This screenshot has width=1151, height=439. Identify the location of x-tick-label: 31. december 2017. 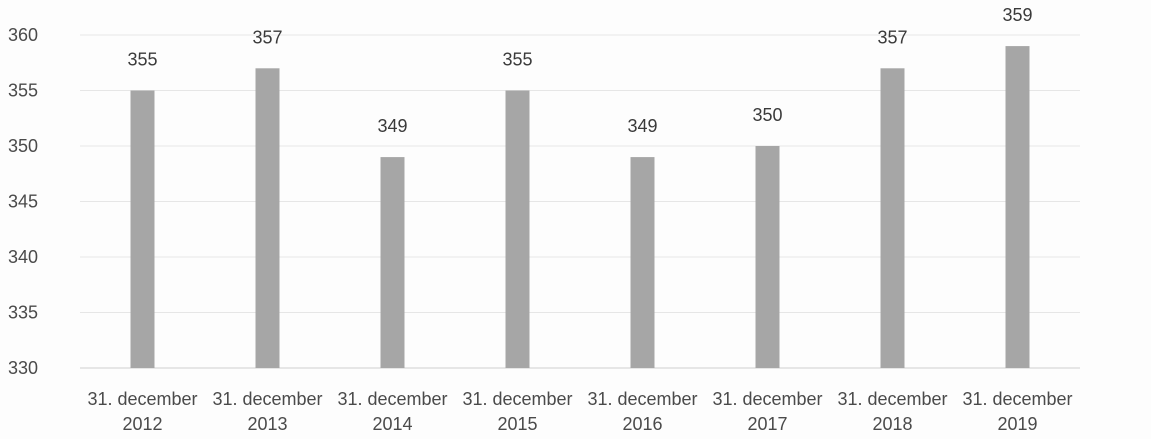
(767, 411).